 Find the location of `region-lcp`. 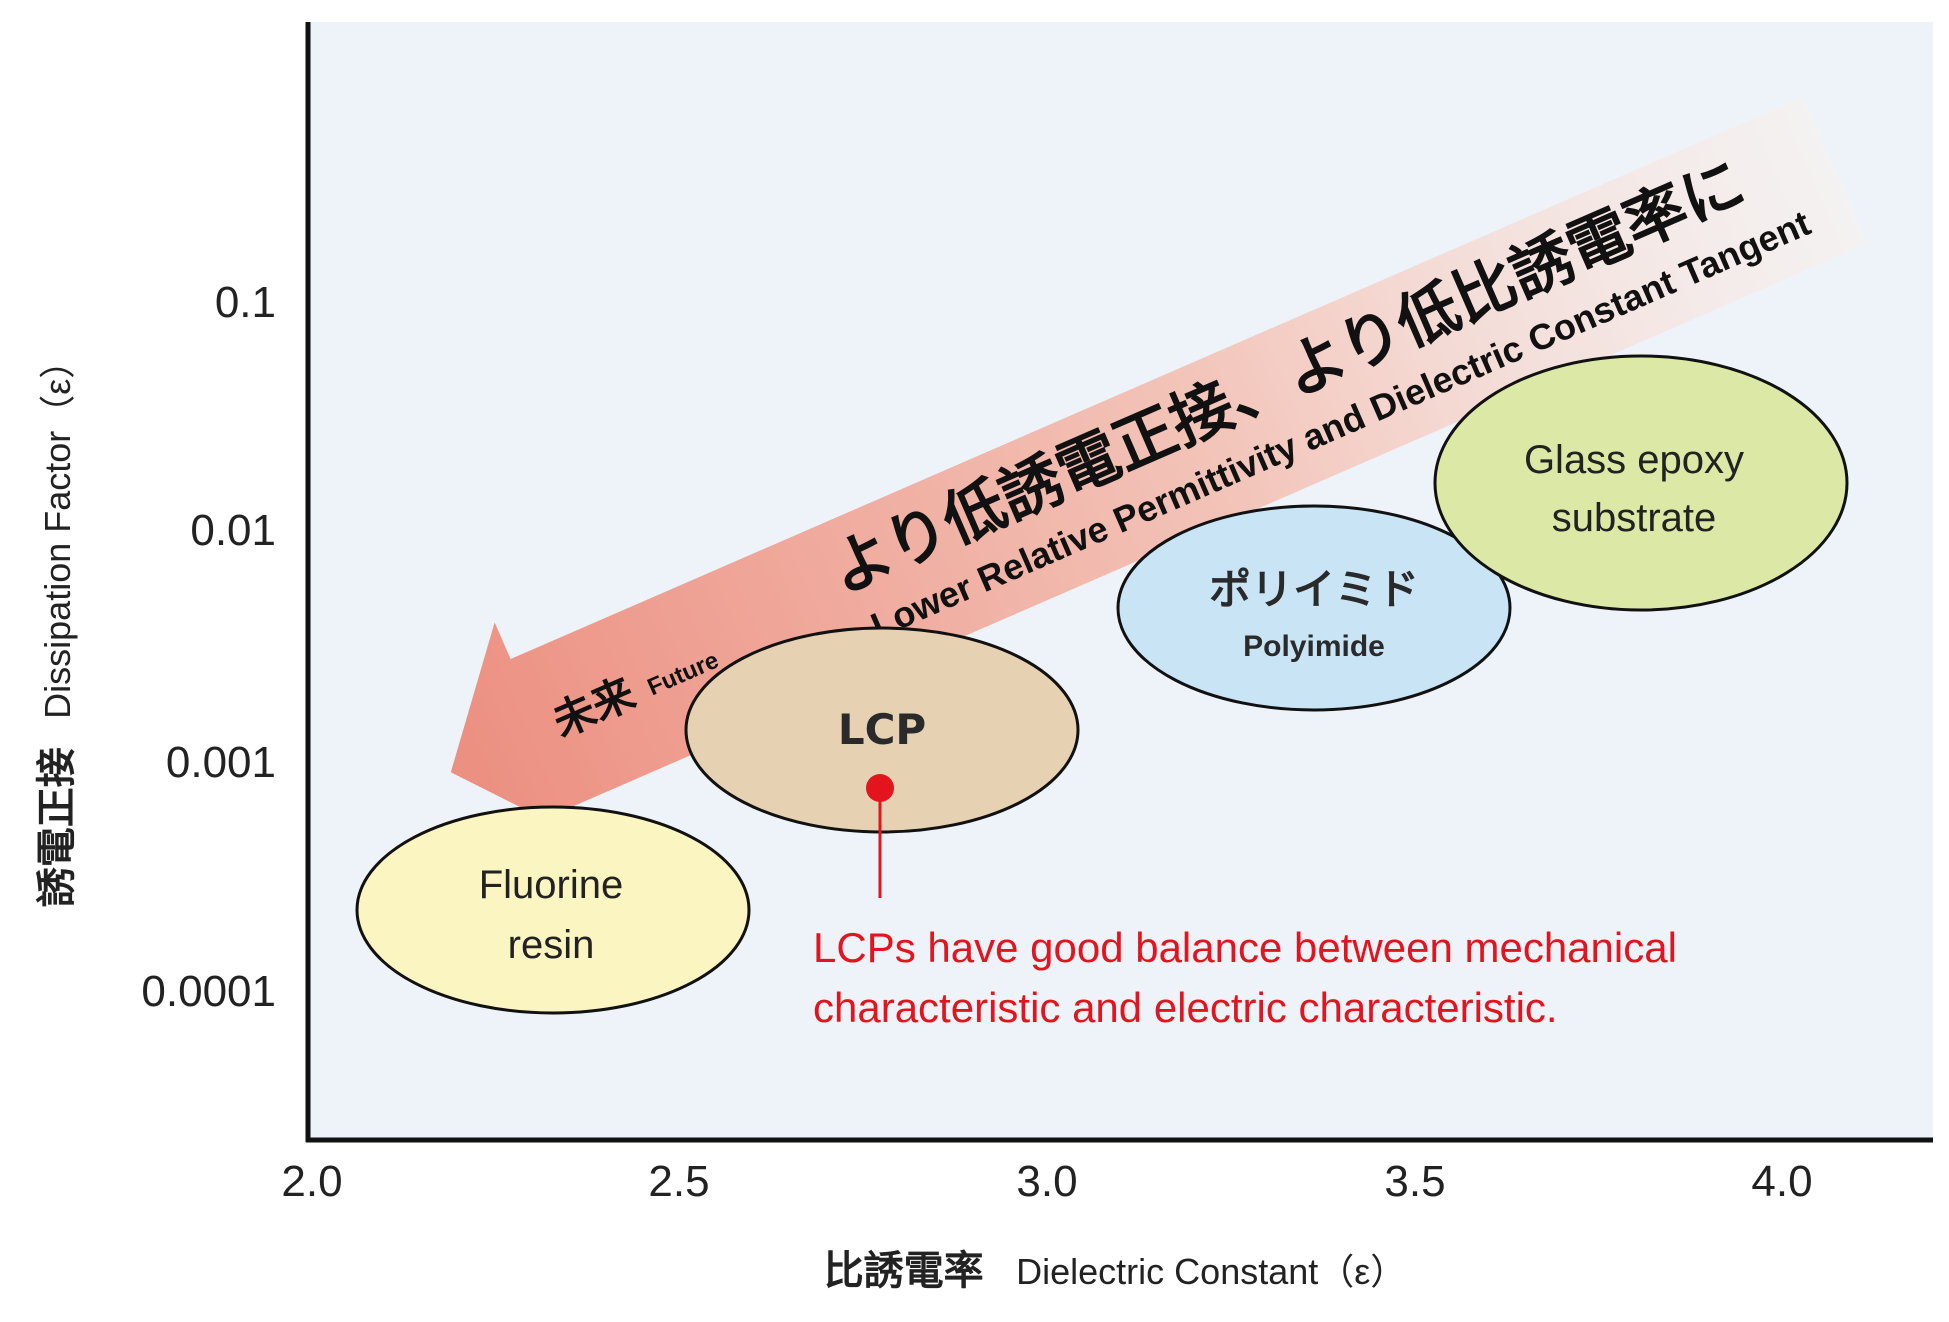

region-lcp is located at coordinates (882, 730).